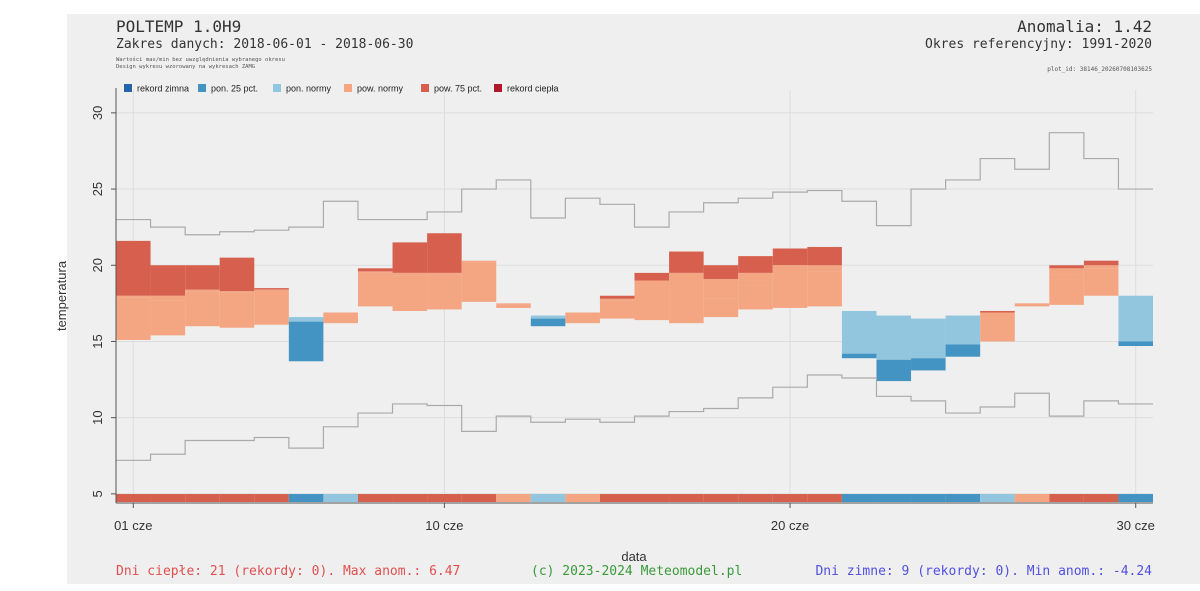 This screenshot has height=591, width=1200. Describe the element at coordinates (1084, 26) in the screenshot. I see `anomaly-value: Anomalia: 1.42` at that location.